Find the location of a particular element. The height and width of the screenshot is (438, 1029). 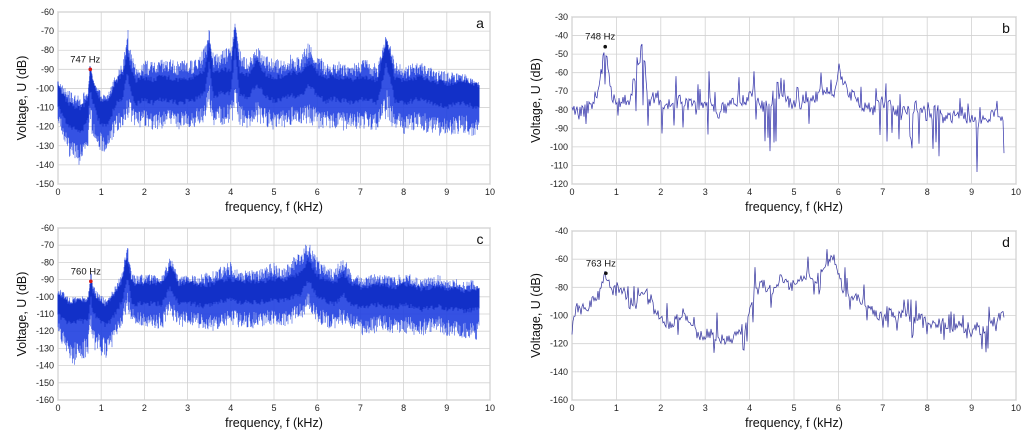

y-tick-label-d: -60 is located at coordinates (561, 259).